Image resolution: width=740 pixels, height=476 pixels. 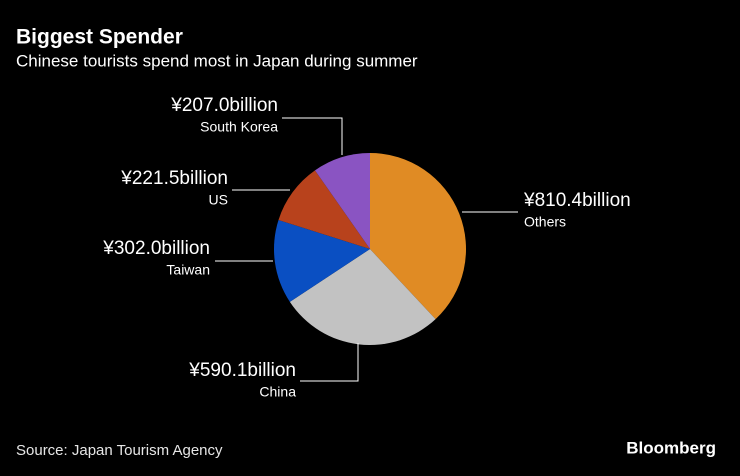 What do you see at coordinates (119, 450) in the screenshot?
I see `source: Source: Japan Tourism Agency` at bounding box center [119, 450].